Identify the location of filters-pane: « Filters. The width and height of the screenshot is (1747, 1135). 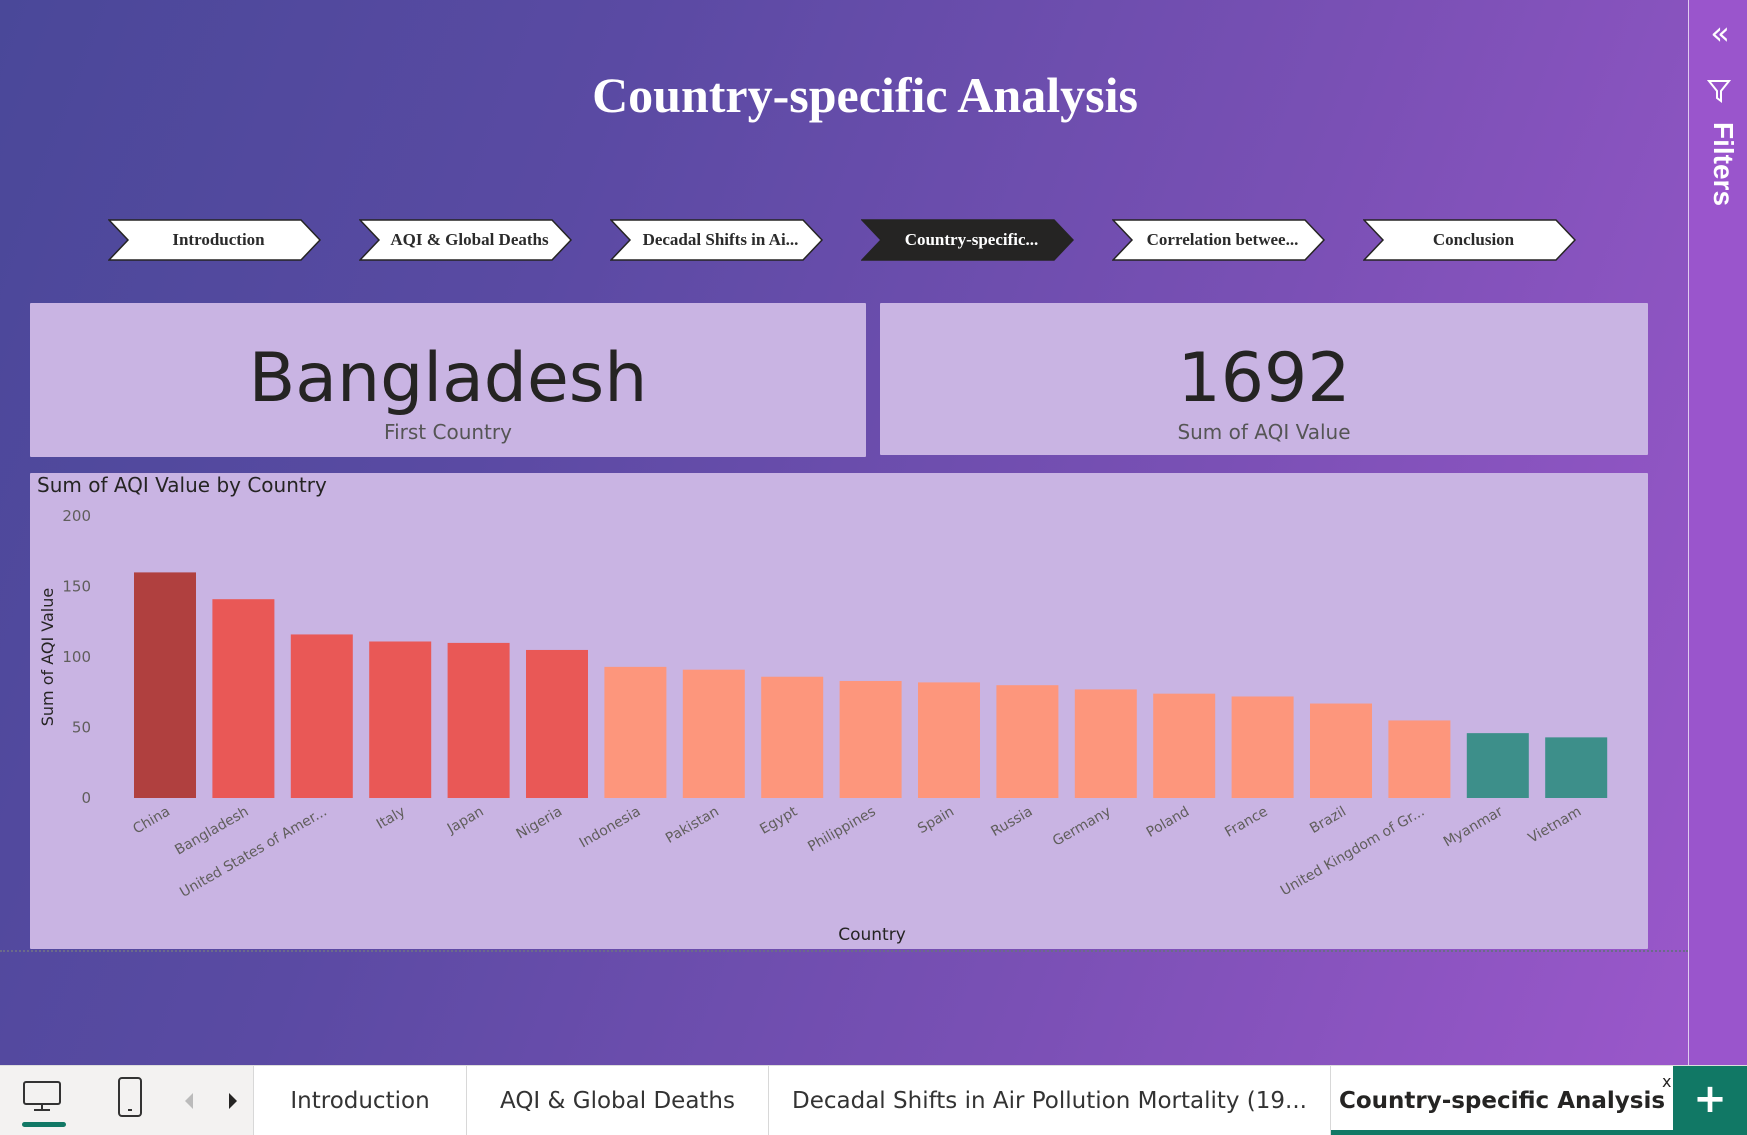
(1717, 532).